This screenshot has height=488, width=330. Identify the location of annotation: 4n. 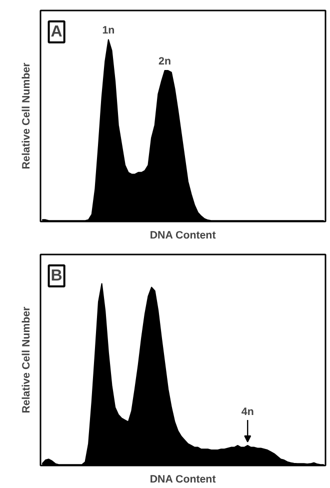
(247, 412).